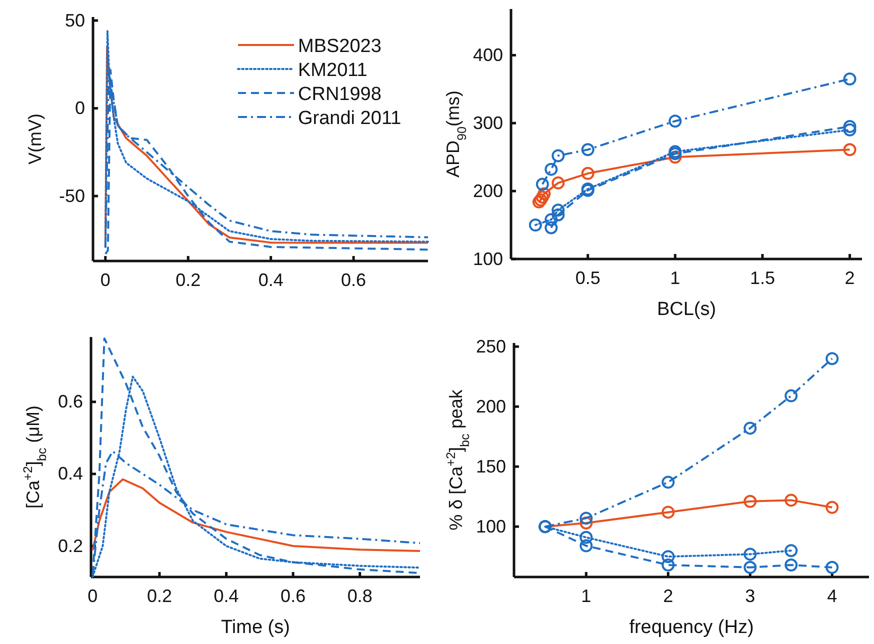 Image resolution: width=874 pixels, height=644 pixels. What do you see at coordinates (762, 278) in the screenshot?
I see `x-tick-label: 1.5` at bounding box center [762, 278].